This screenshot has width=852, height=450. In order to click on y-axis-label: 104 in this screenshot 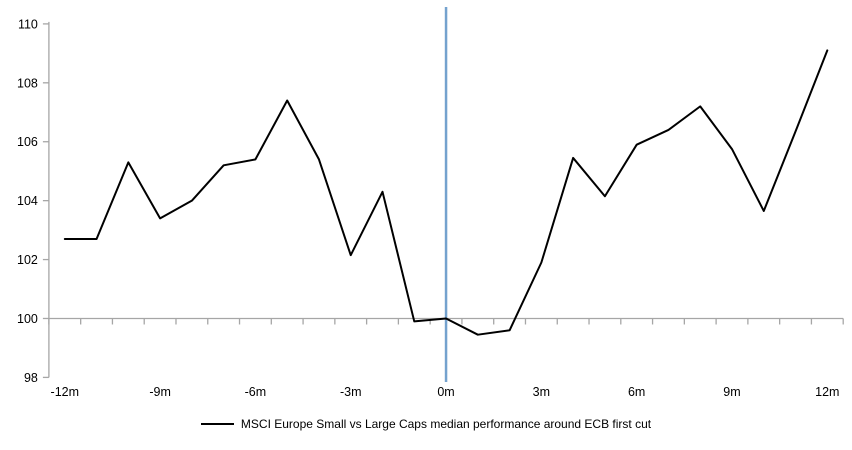, I will do `click(27, 201)`.